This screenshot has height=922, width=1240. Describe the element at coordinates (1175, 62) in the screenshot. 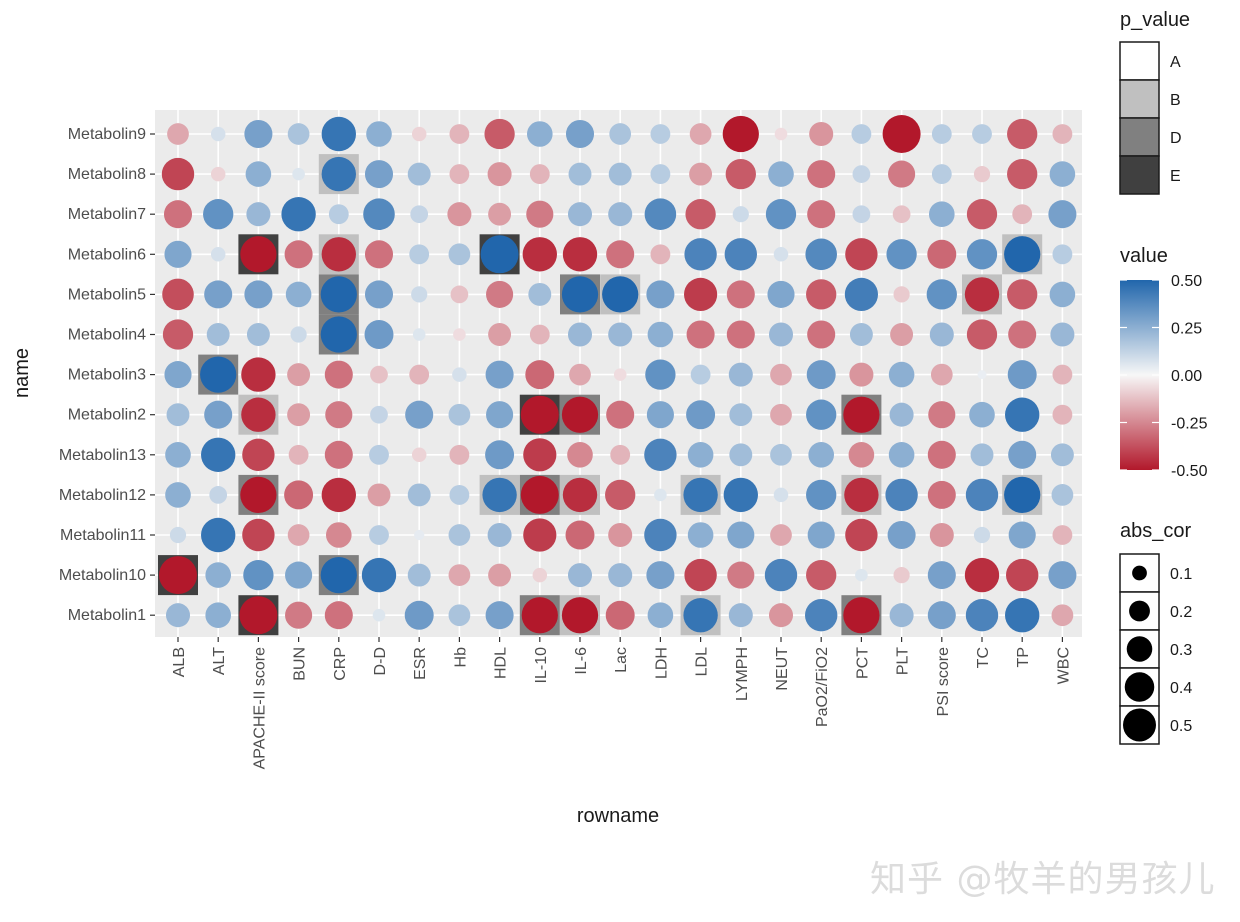

I see `legend-p-value-label: A` at that location.